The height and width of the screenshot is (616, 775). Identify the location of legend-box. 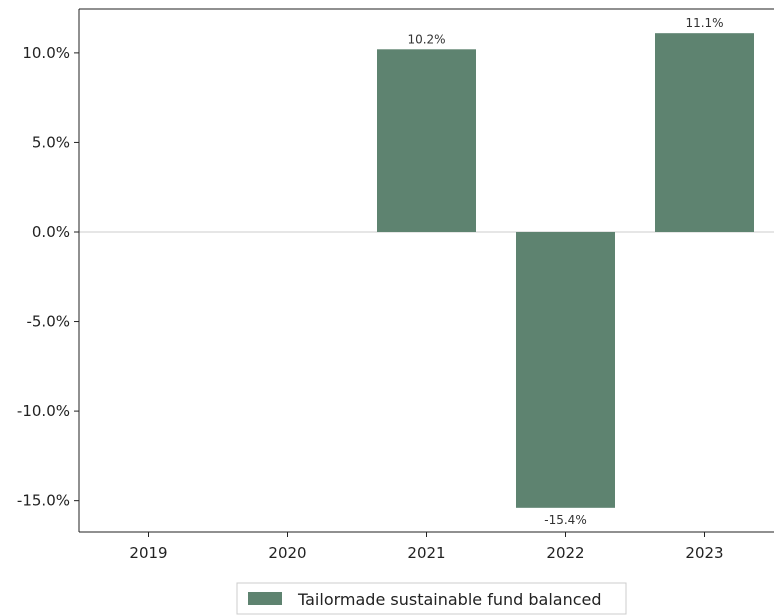
(431, 598).